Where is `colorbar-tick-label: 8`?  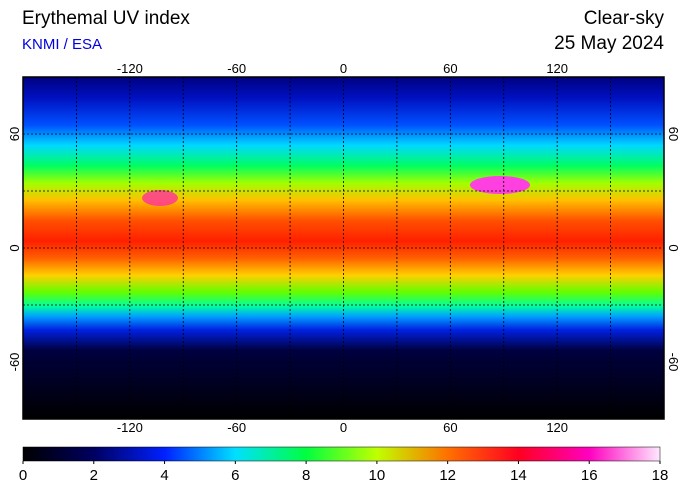
colorbar-tick-label: 8 is located at coordinates (306, 475).